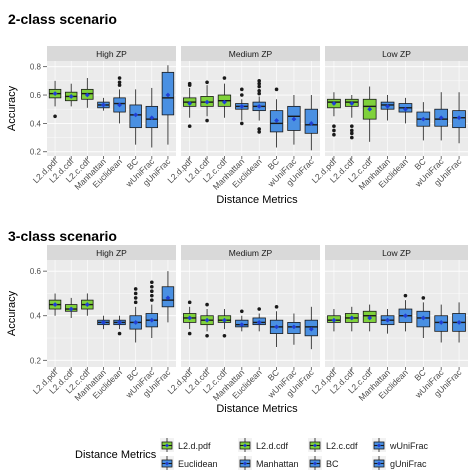 The height and width of the screenshot is (474, 474). I want to click on panel-background, so click(250, 313).